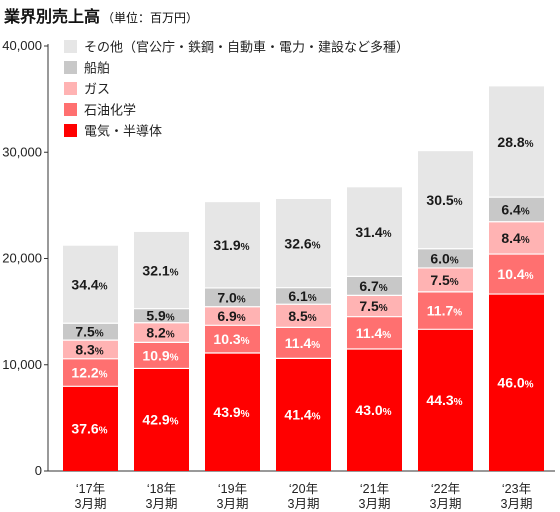 This screenshot has width=560, height=512. What do you see at coordinates (90, 489) in the screenshot?
I see `x-tick-label: ‘17年` at bounding box center [90, 489].